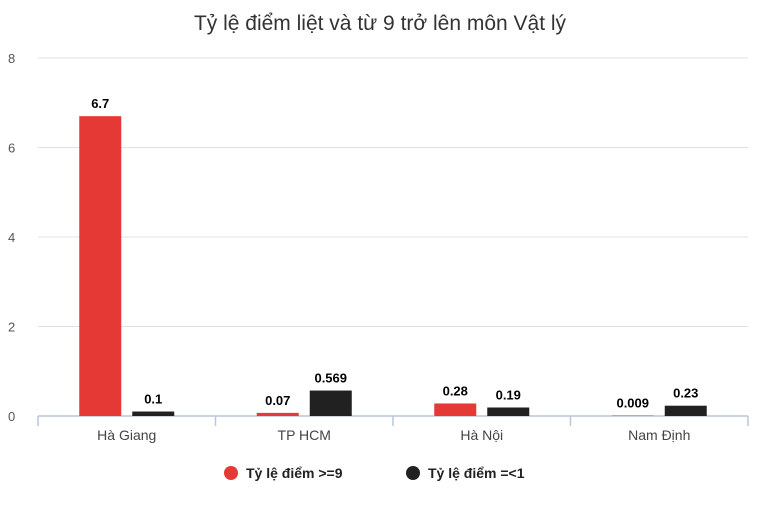 The image size is (760, 507). Describe the element at coordinates (374, 473) in the screenshot. I see `legend: Tỷ lệ điểm >=9 Tỷ lệ điểm =<1` at that location.